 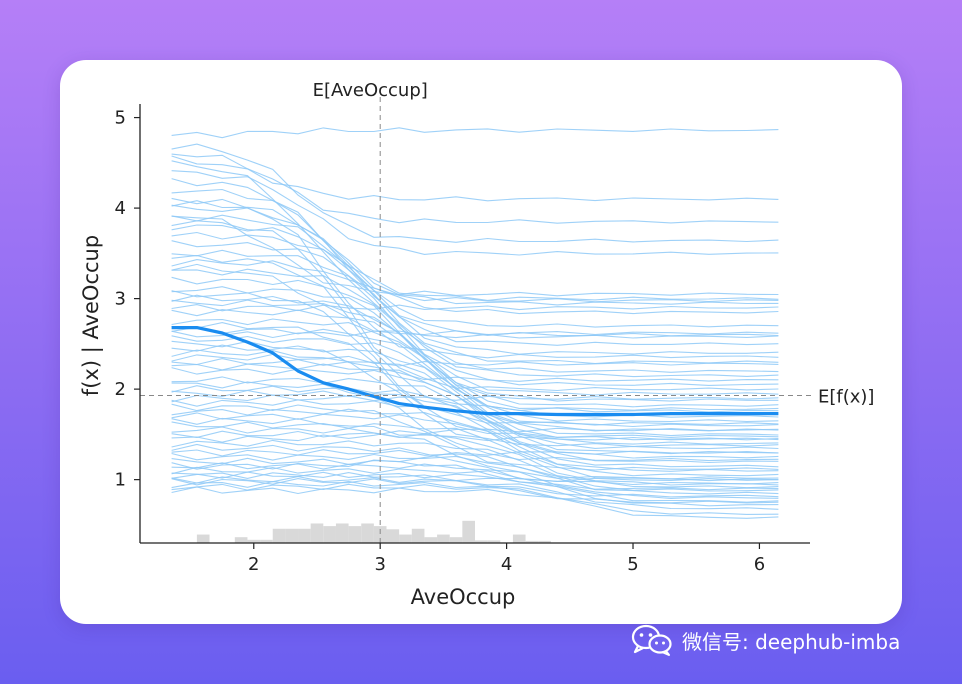 I want to click on y-tick-label: 4, so click(x=120, y=208).